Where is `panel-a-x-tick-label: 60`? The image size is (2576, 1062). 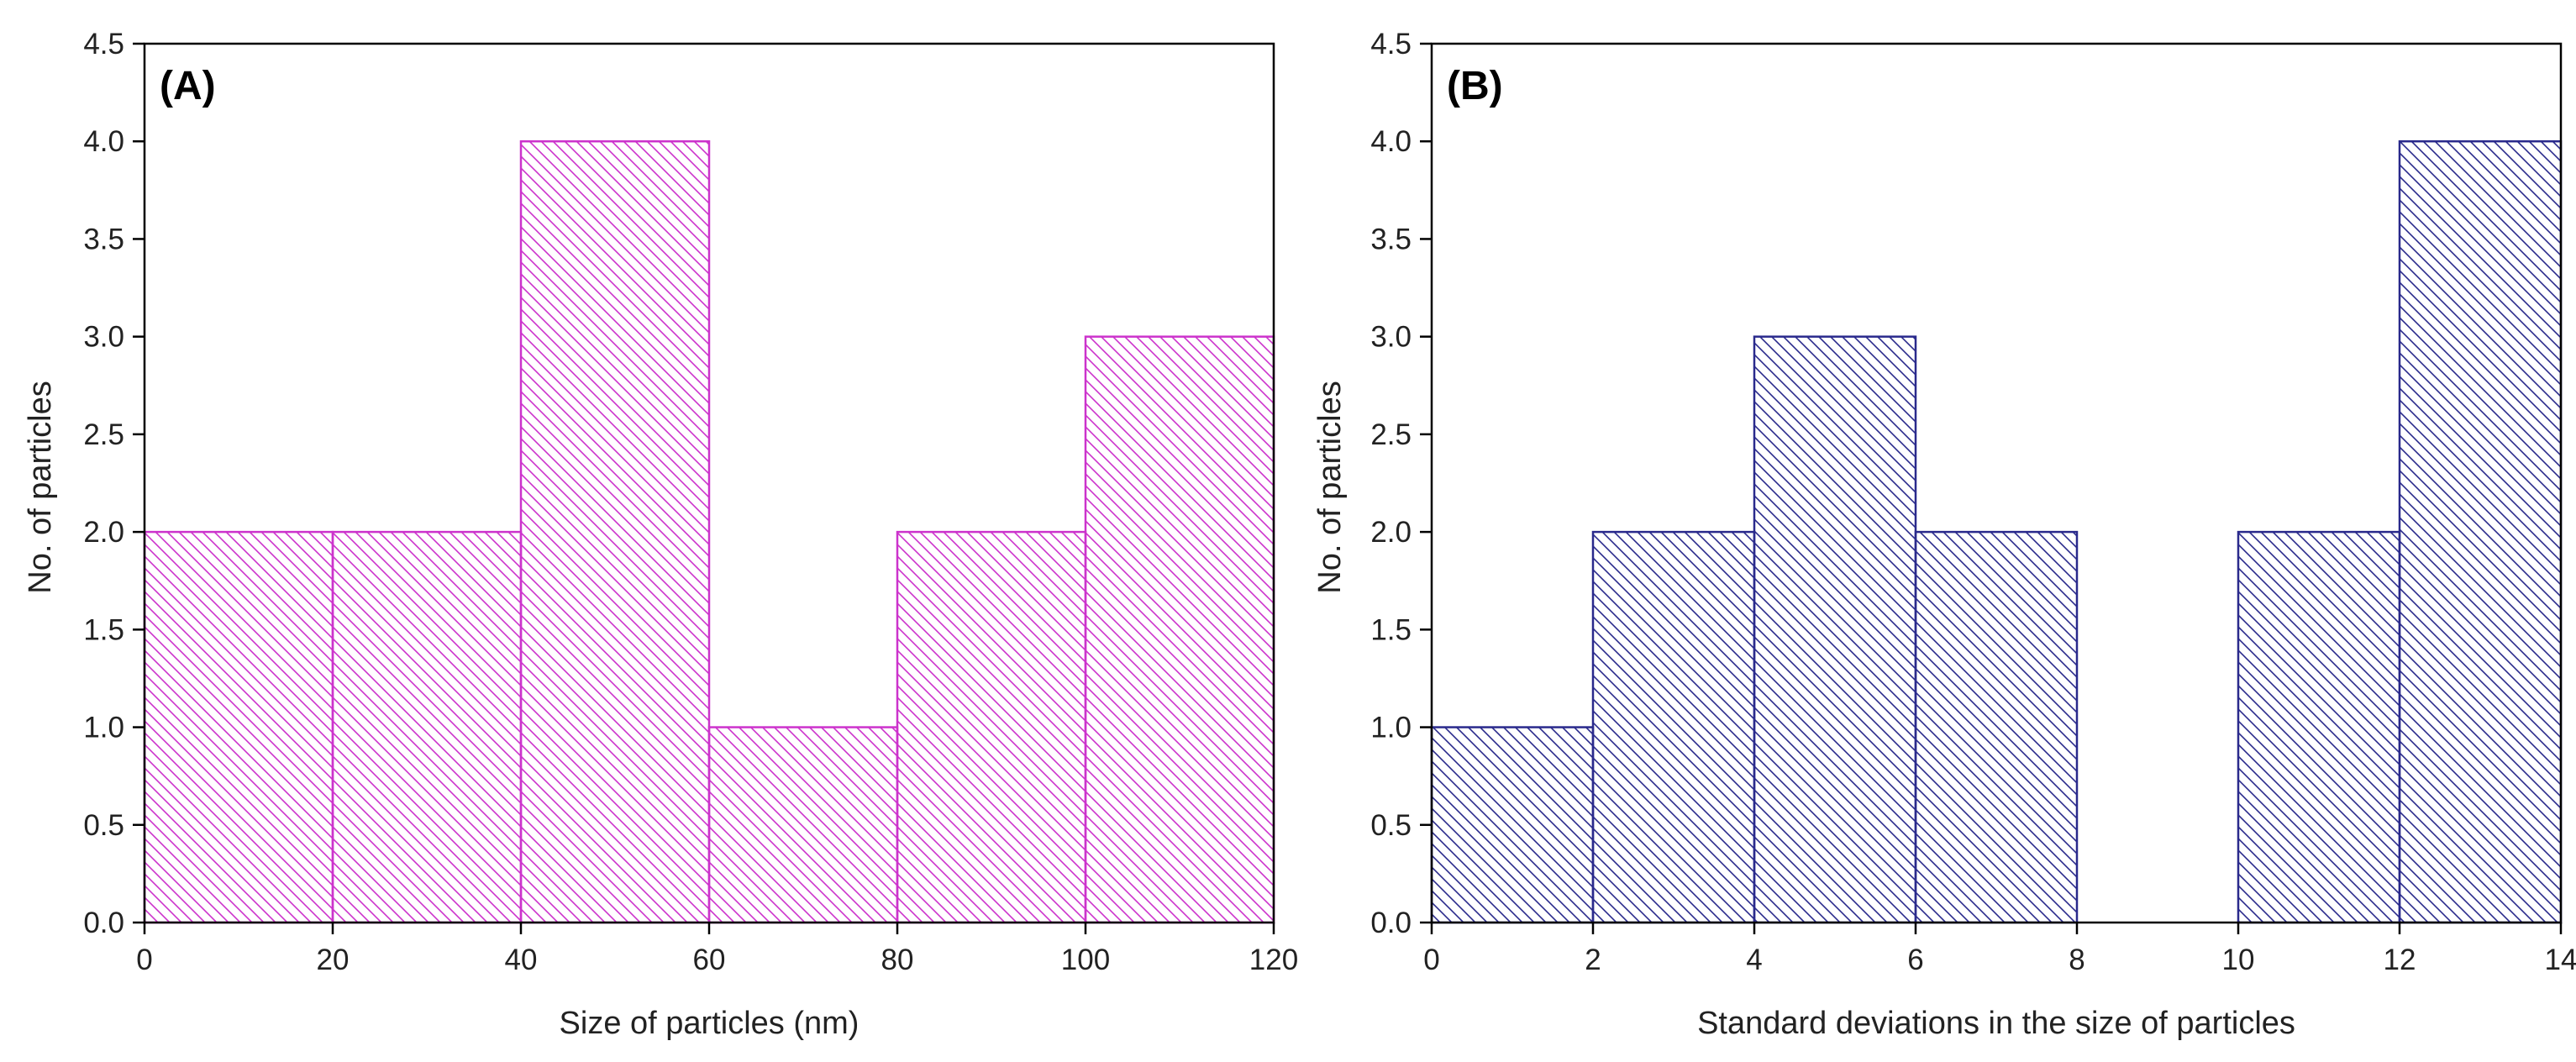
panel-a-x-tick-label: 60 is located at coordinates (709, 960).